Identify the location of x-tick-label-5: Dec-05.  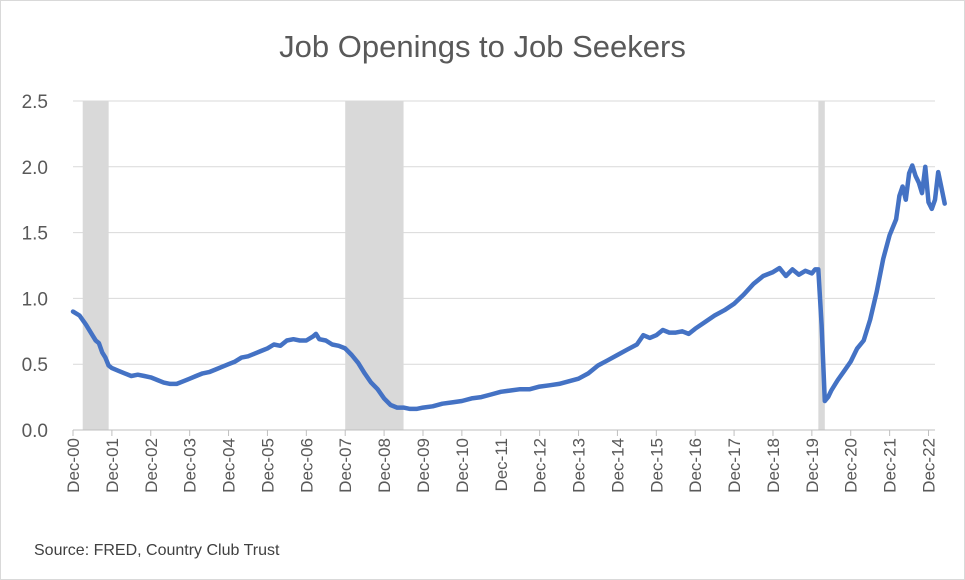
(267, 465).